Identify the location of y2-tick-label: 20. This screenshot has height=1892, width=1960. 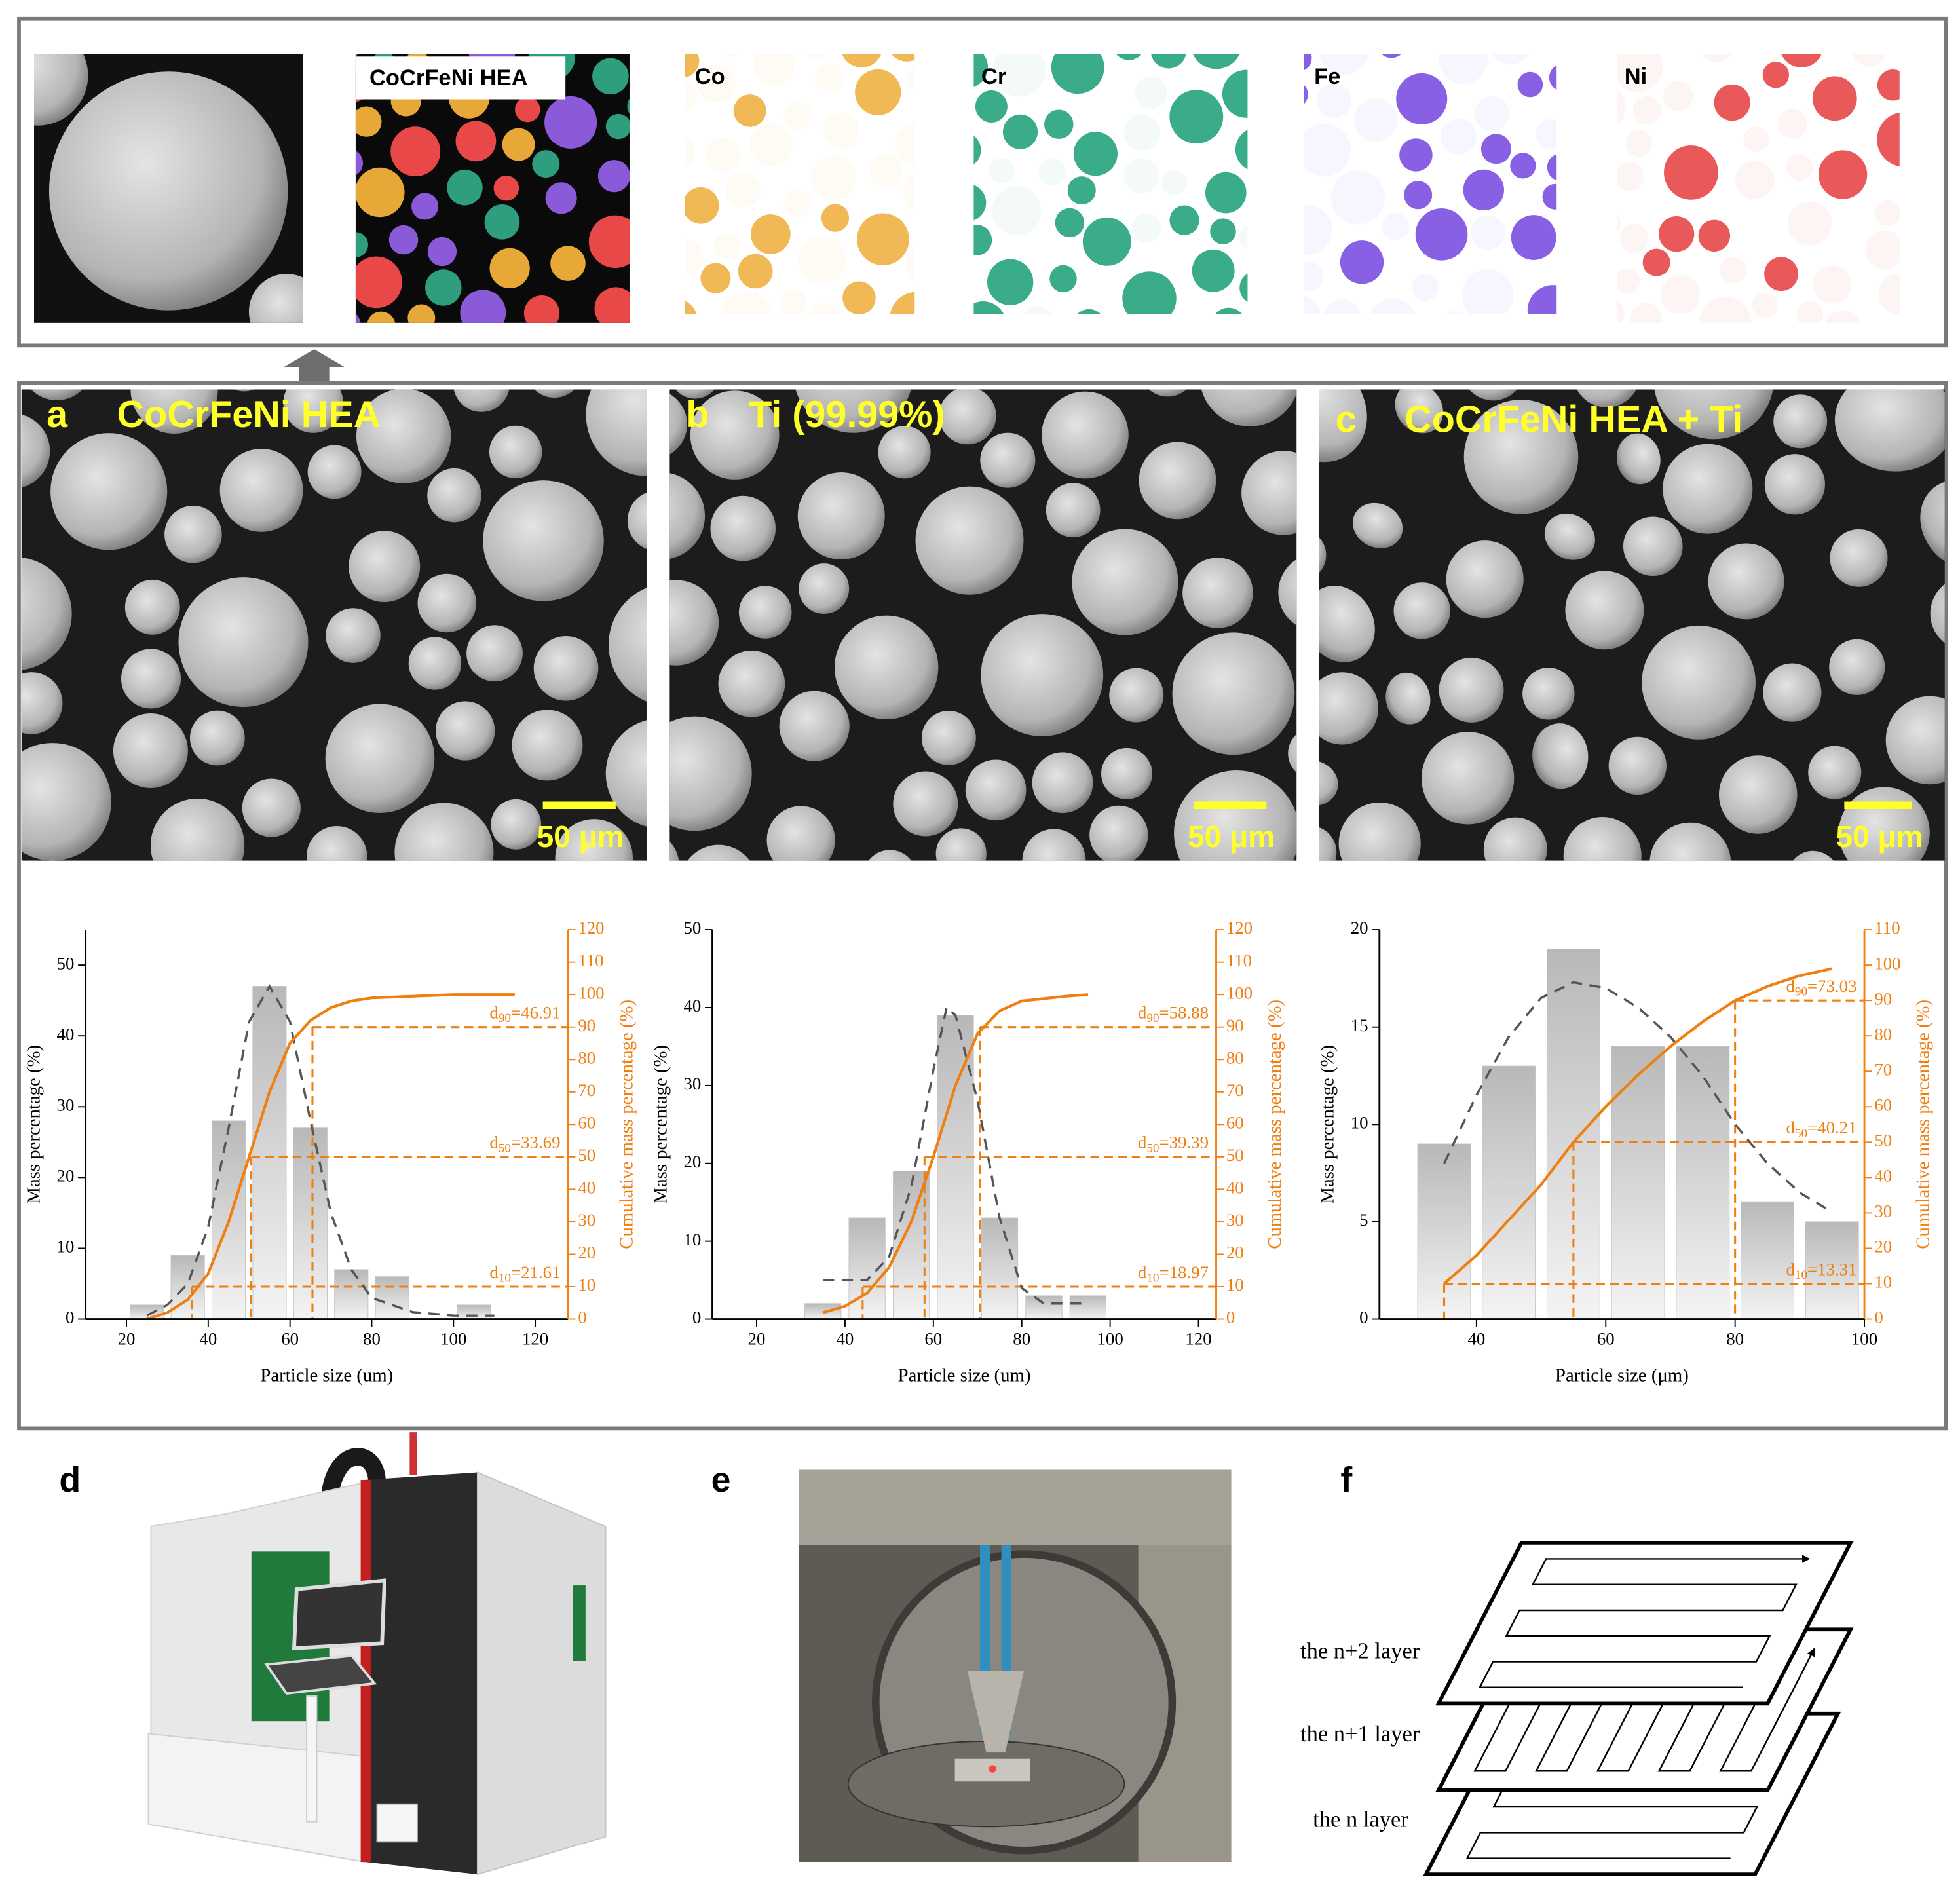
(586, 1252).